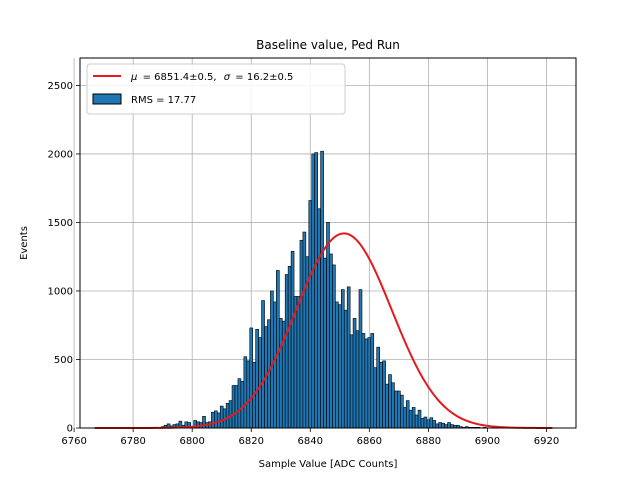 This screenshot has height=480, width=640. I want to click on x-tick-label: 6760, so click(73, 441).